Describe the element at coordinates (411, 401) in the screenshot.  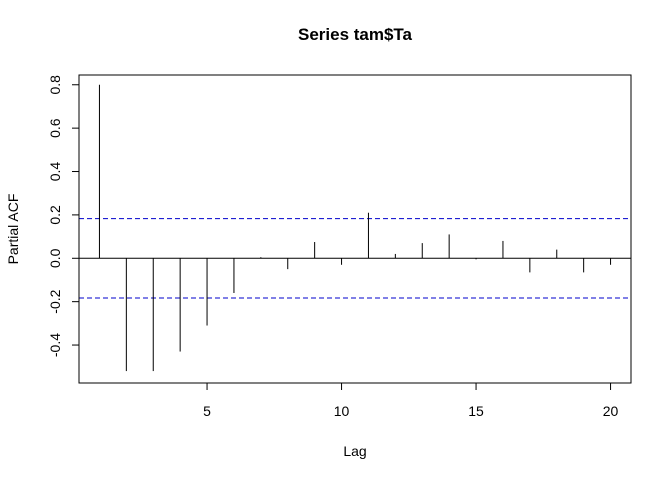
I see `x-axis: 5 10 15 20` at that location.